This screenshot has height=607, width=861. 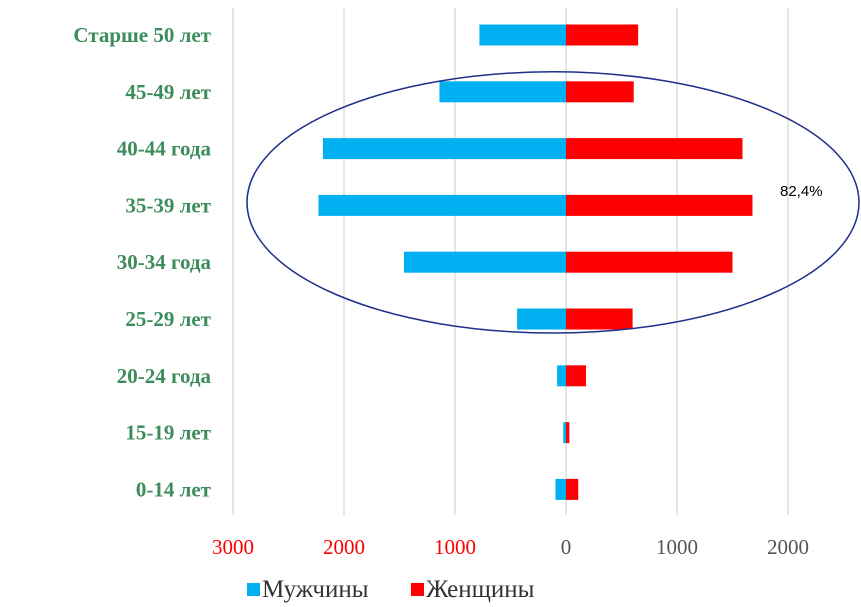 What do you see at coordinates (168, 92) in the screenshot?
I see `category-label-1: 45-49 лет` at bounding box center [168, 92].